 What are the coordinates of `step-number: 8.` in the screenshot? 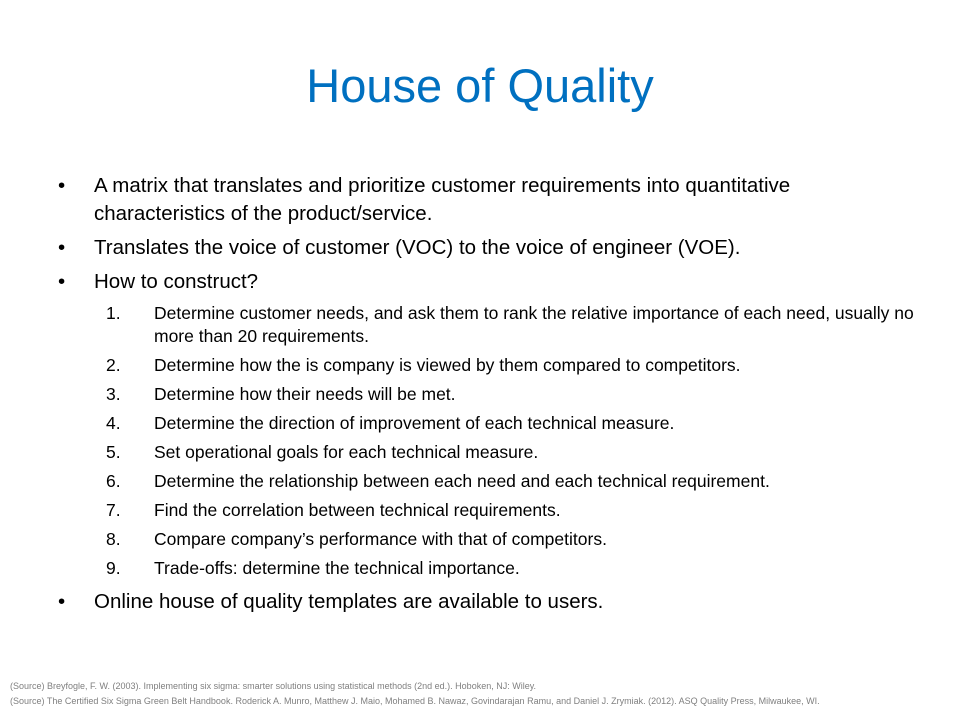 It's located at (113, 539).